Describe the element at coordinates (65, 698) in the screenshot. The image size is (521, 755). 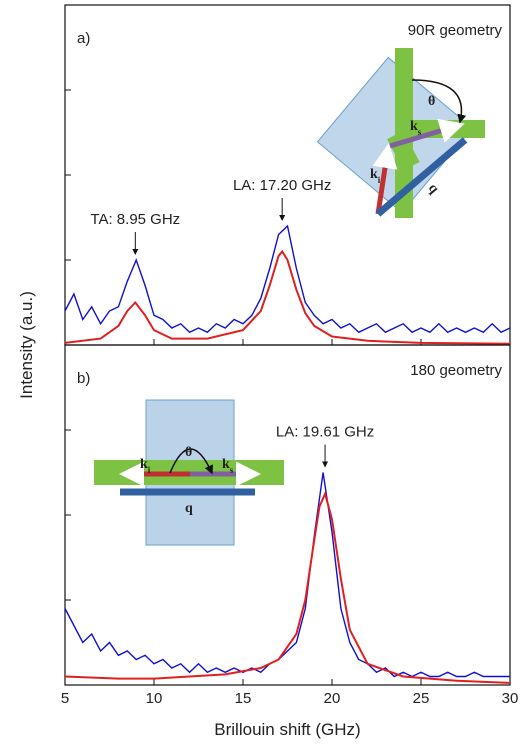
I see `x-tick-label: 5` at that location.